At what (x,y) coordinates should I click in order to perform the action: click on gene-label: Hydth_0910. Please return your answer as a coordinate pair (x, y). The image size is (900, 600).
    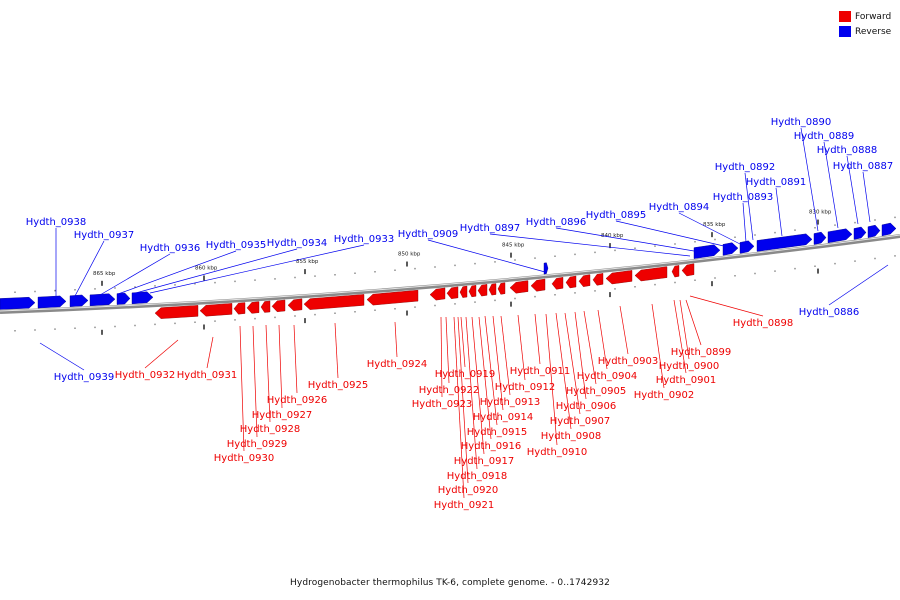
    Looking at the image, I should click on (557, 452).